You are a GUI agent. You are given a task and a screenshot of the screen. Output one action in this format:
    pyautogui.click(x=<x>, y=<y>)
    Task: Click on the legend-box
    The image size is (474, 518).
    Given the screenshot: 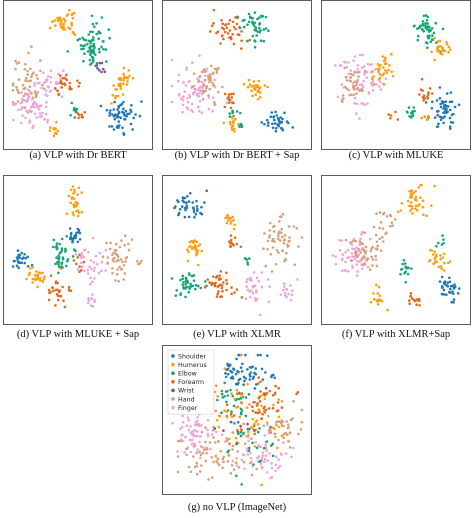 What is the action you would take?
    pyautogui.click(x=191, y=382)
    